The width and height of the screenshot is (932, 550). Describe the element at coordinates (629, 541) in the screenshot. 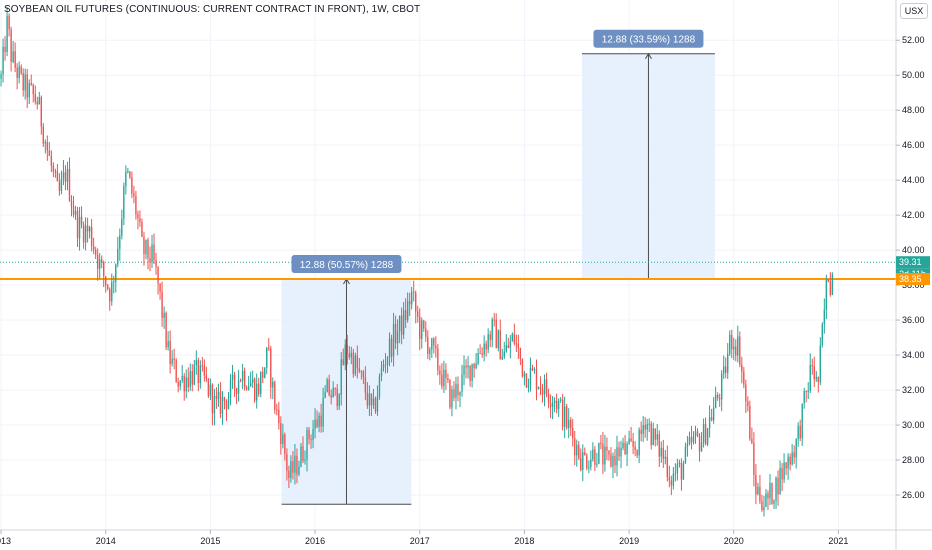

I see `time-tick-label: 2019` at that location.